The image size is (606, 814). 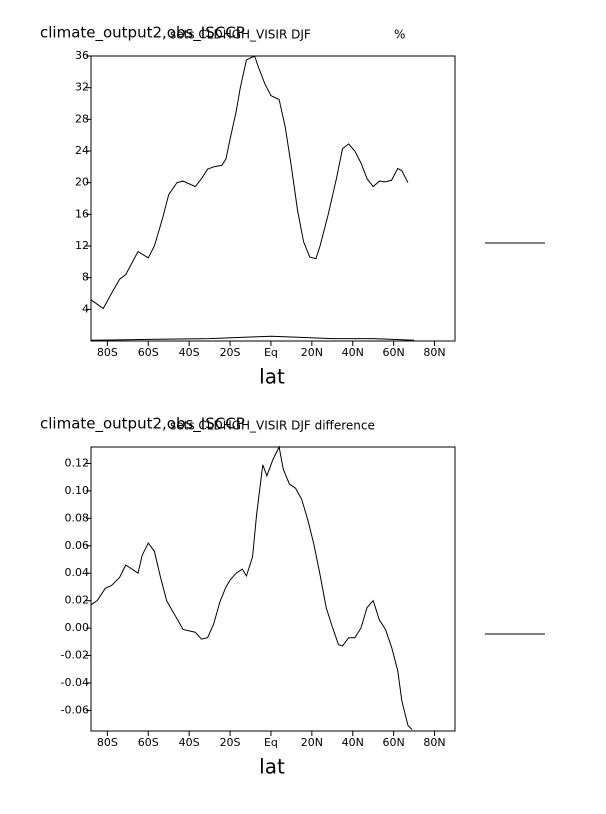 I want to click on y-tick-label: 0.02, so click(x=77, y=600).